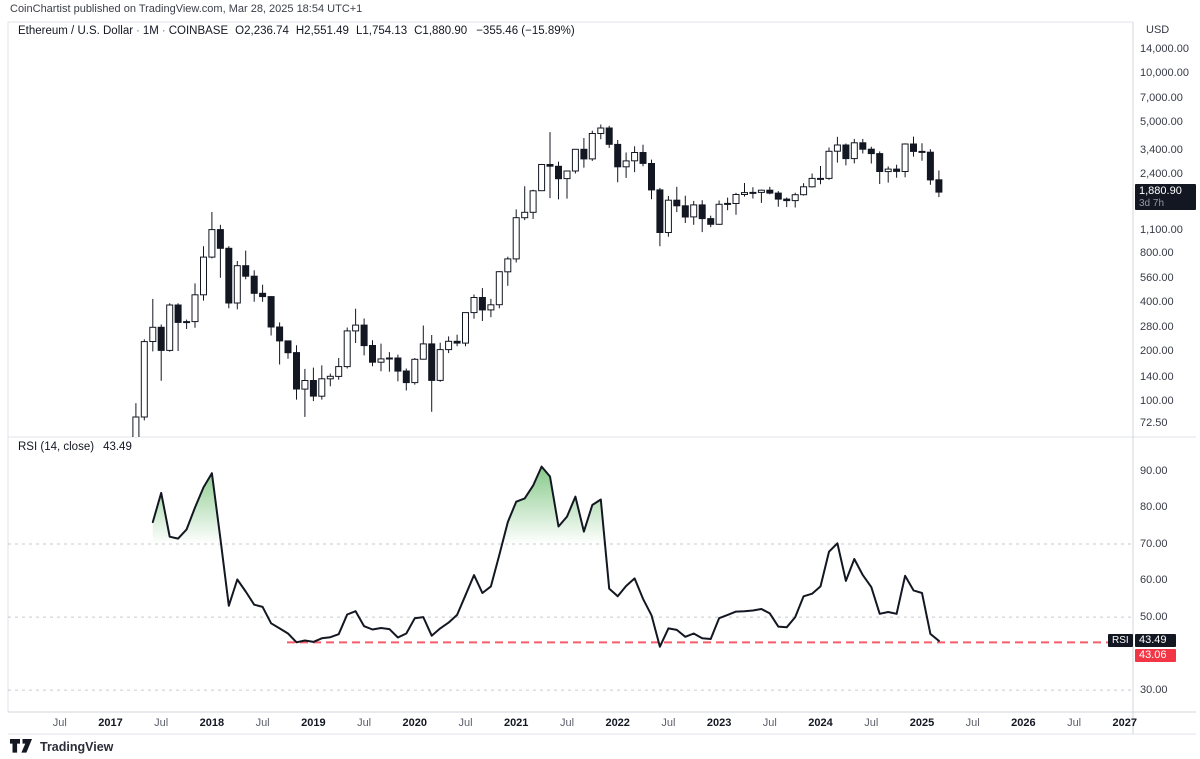  Describe the element at coordinates (1152, 203) in the screenshot. I see `bar-countdown: 3d 7h` at that location.